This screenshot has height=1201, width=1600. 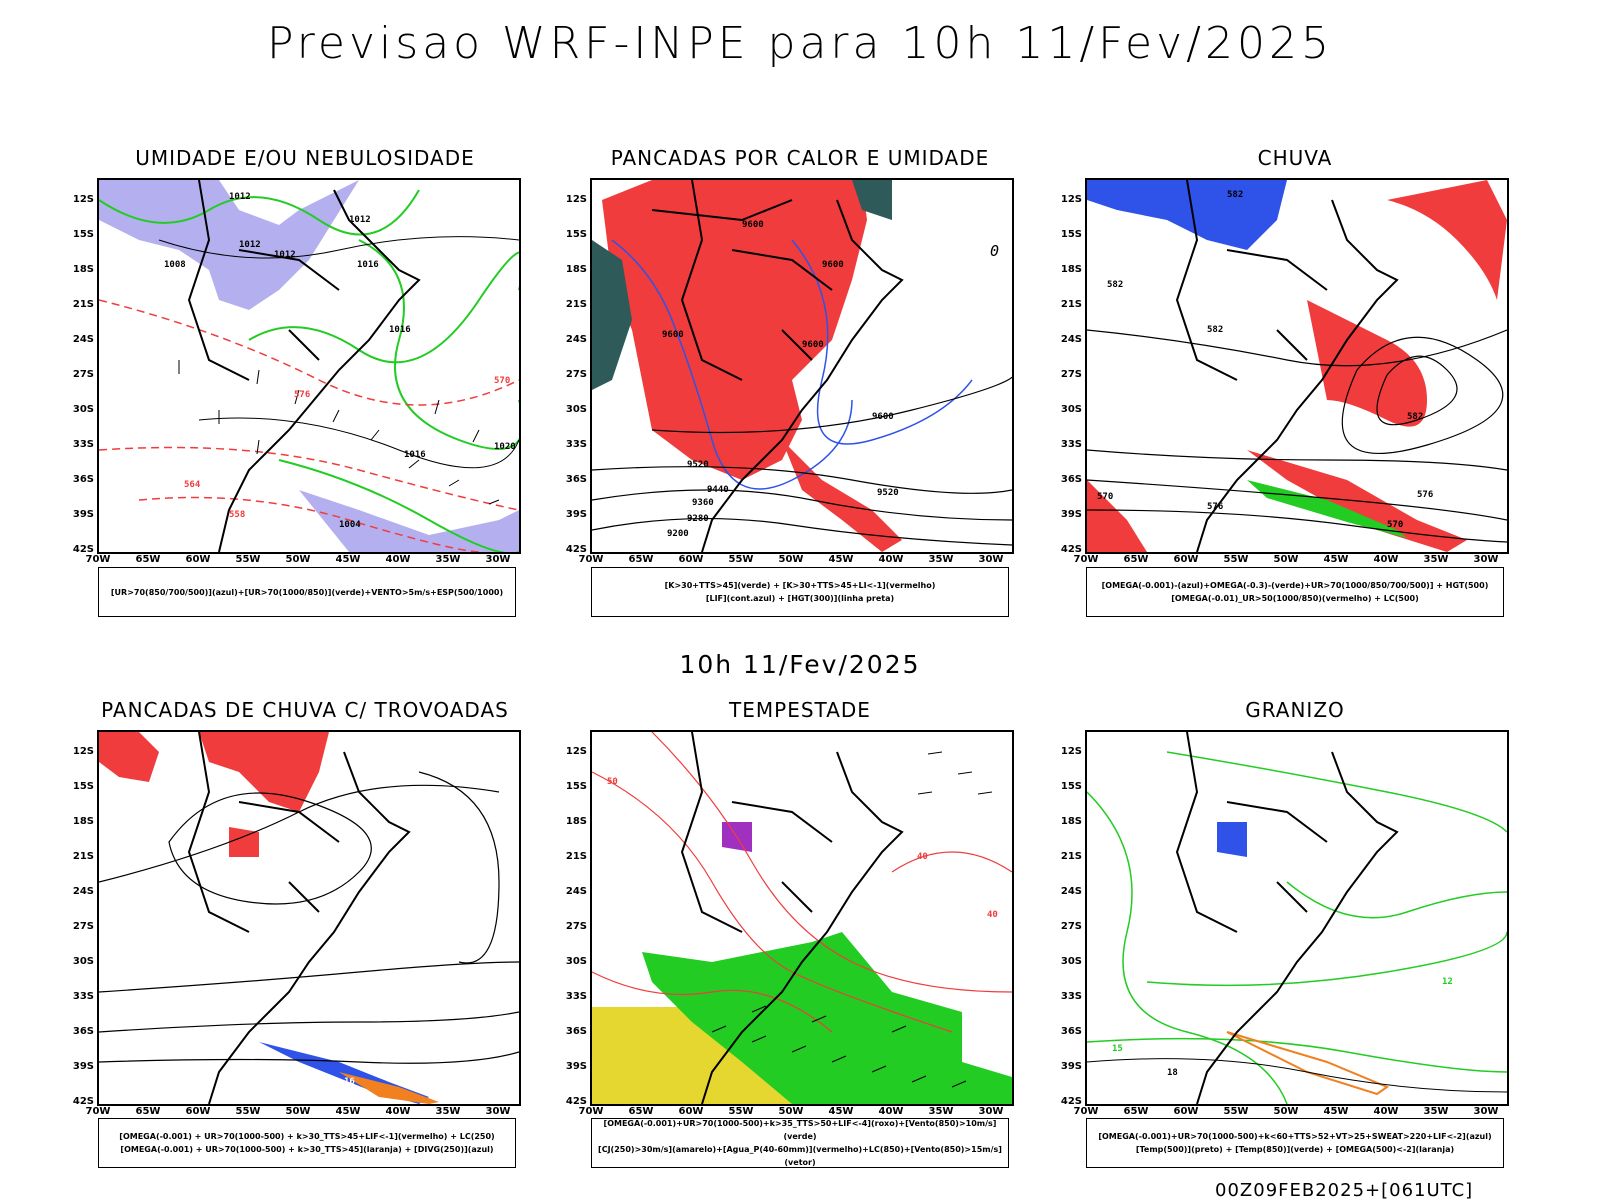 I want to click on contour-label: 576, so click(x=1425, y=495).